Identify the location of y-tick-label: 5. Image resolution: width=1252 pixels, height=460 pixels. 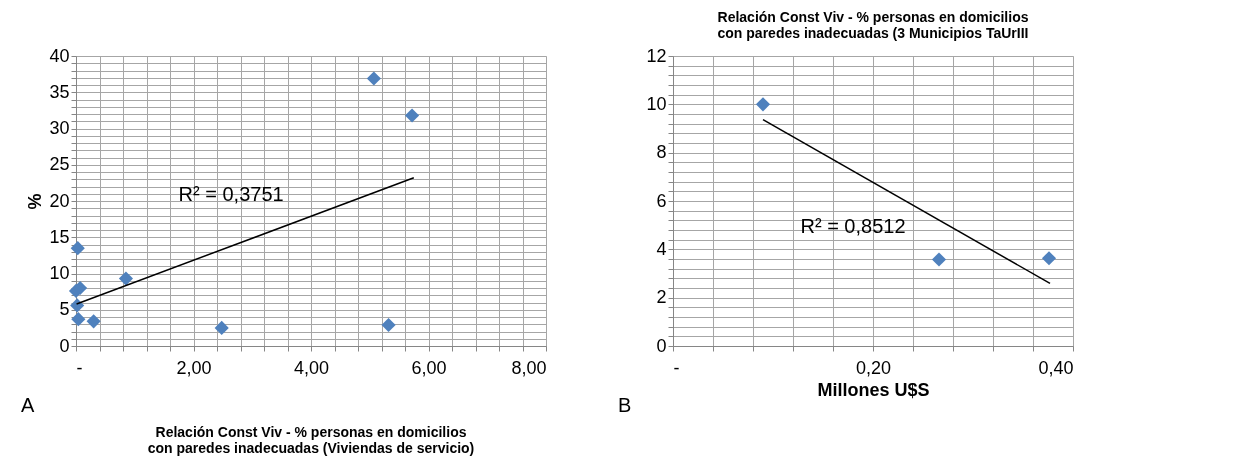
(64, 309).